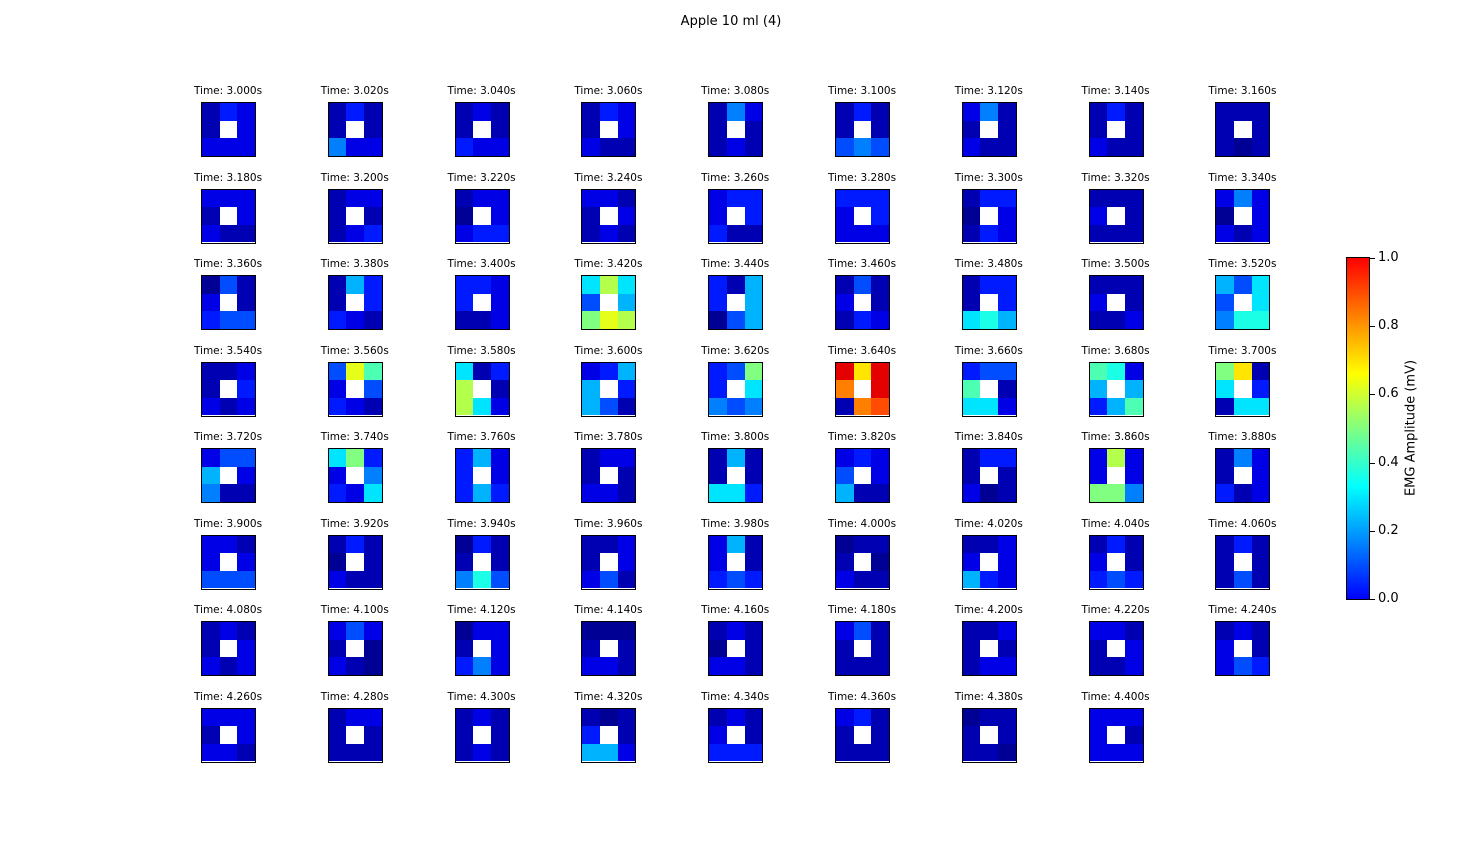  What do you see at coordinates (862, 385) in the screenshot?
I see `heatmap-panel: Time: 3.640s` at bounding box center [862, 385].